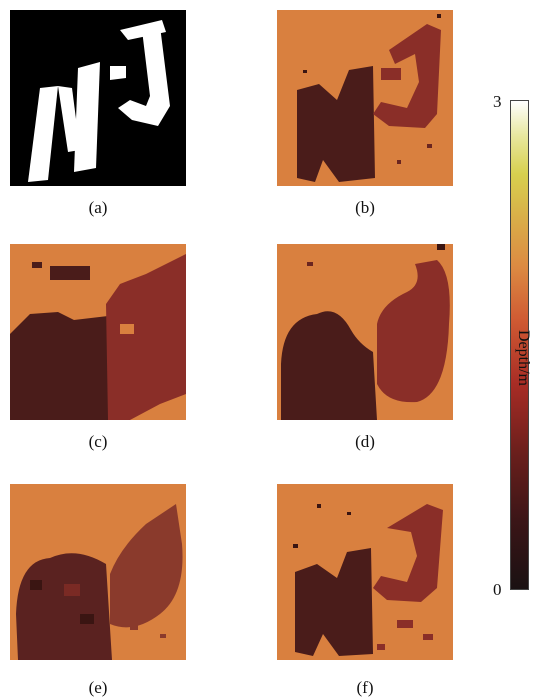  What do you see at coordinates (365, 98) in the screenshot?
I see `panel-b-depth-map` at bounding box center [365, 98].